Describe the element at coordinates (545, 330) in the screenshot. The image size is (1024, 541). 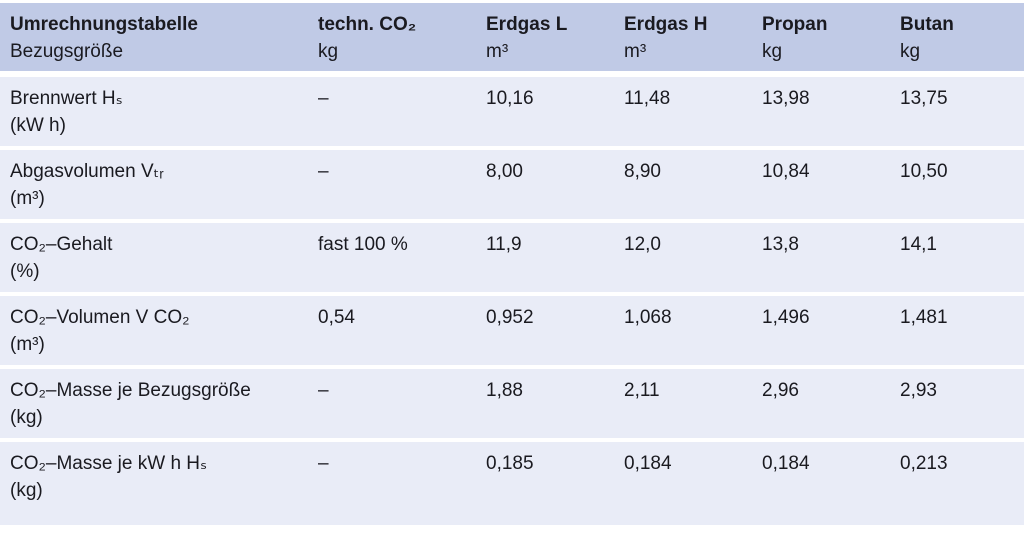
I see `value-cell: 0,952` at that location.